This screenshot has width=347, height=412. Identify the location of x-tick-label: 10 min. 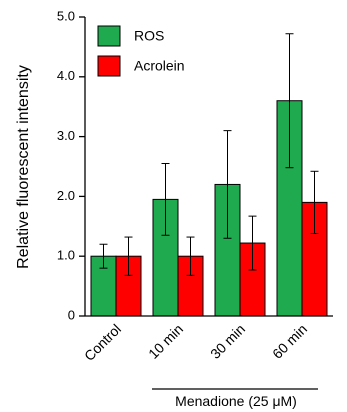
(165, 341).